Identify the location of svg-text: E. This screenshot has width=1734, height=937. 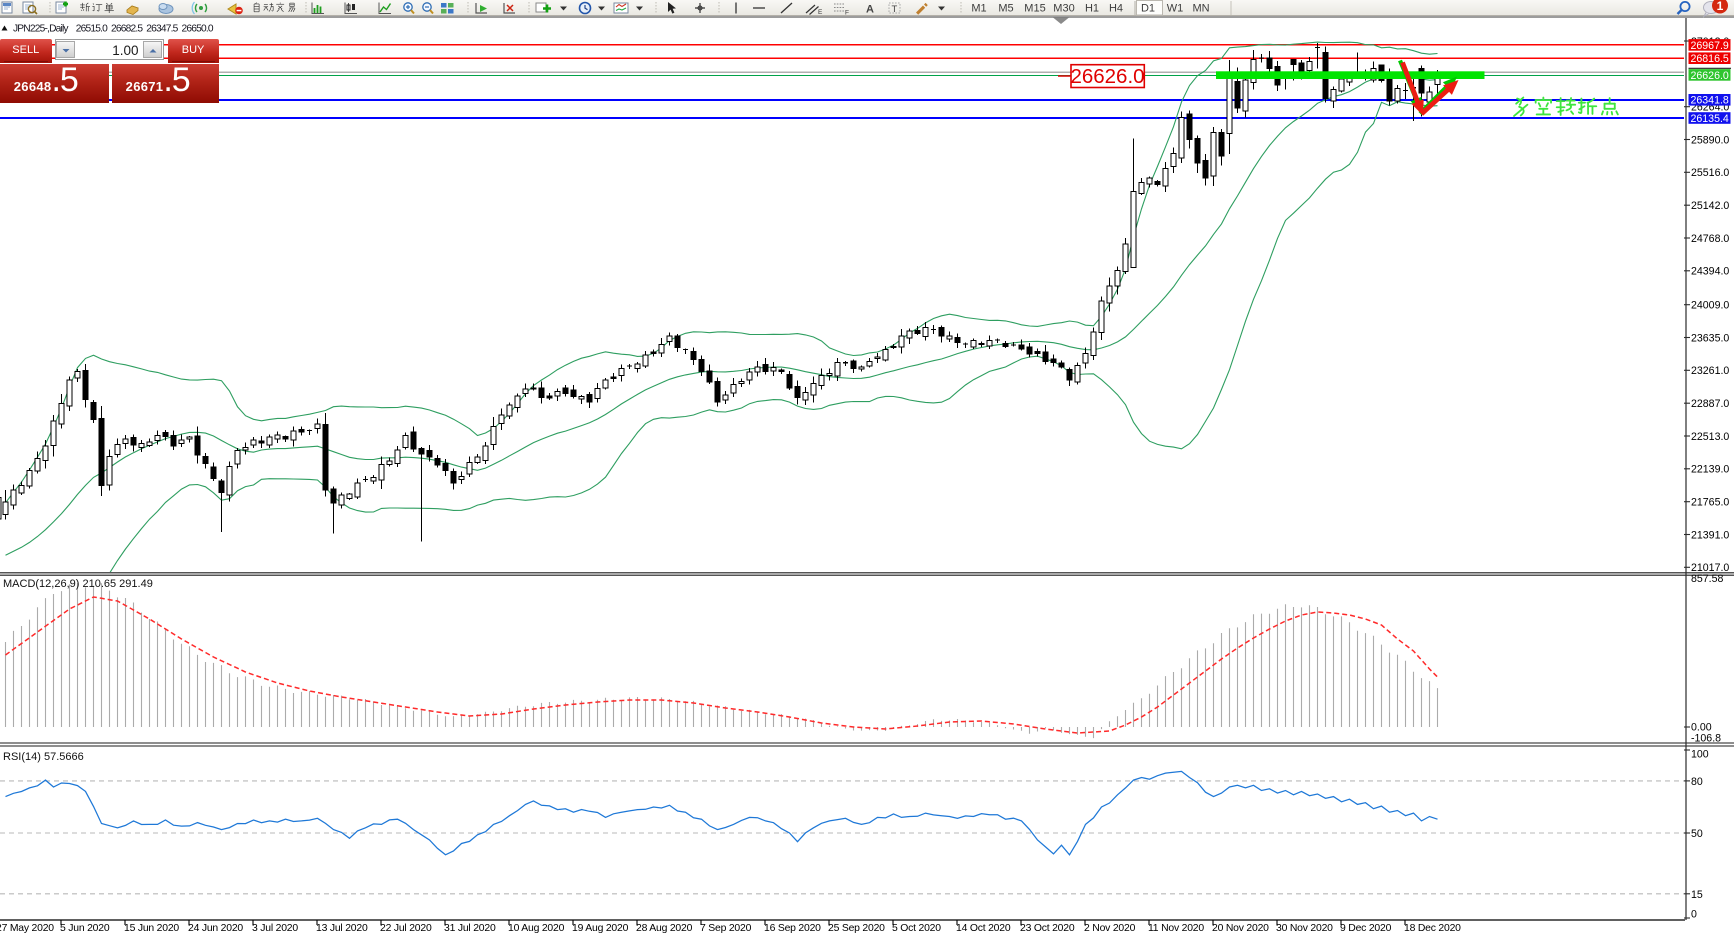
(820, 12).